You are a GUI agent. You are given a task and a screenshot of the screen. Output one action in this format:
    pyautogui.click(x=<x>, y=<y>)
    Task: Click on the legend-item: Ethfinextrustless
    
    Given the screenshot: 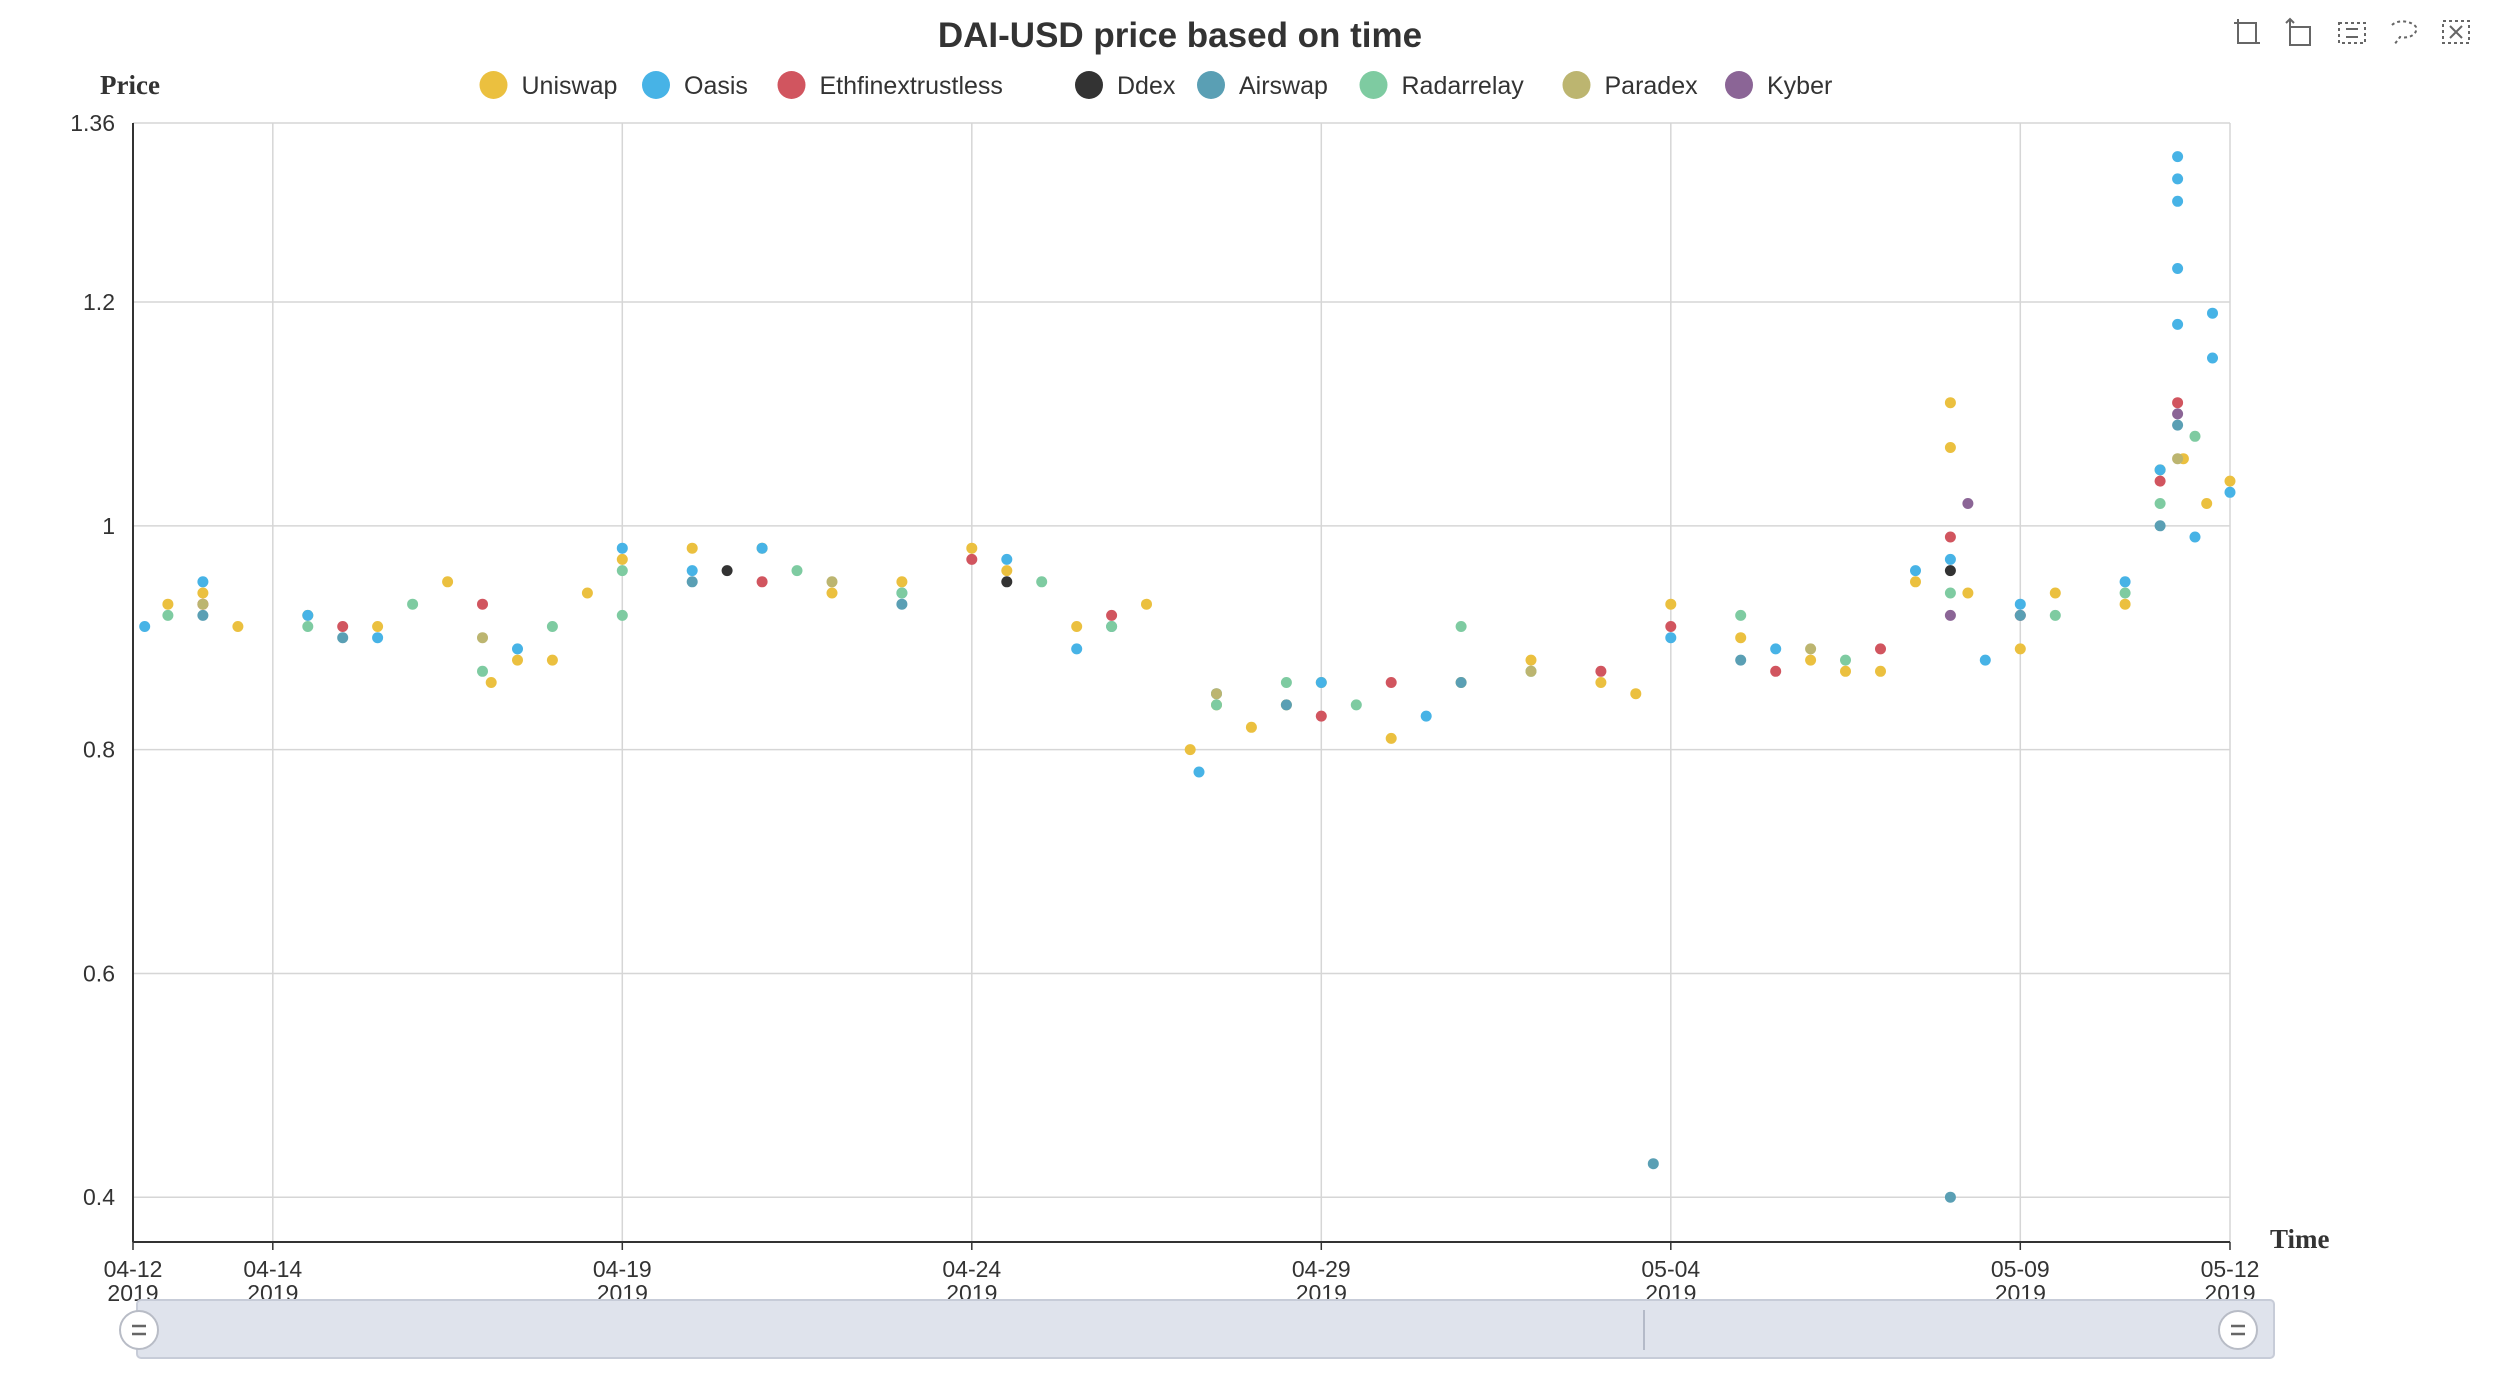 What is the action you would take?
    pyautogui.click(x=890, y=85)
    